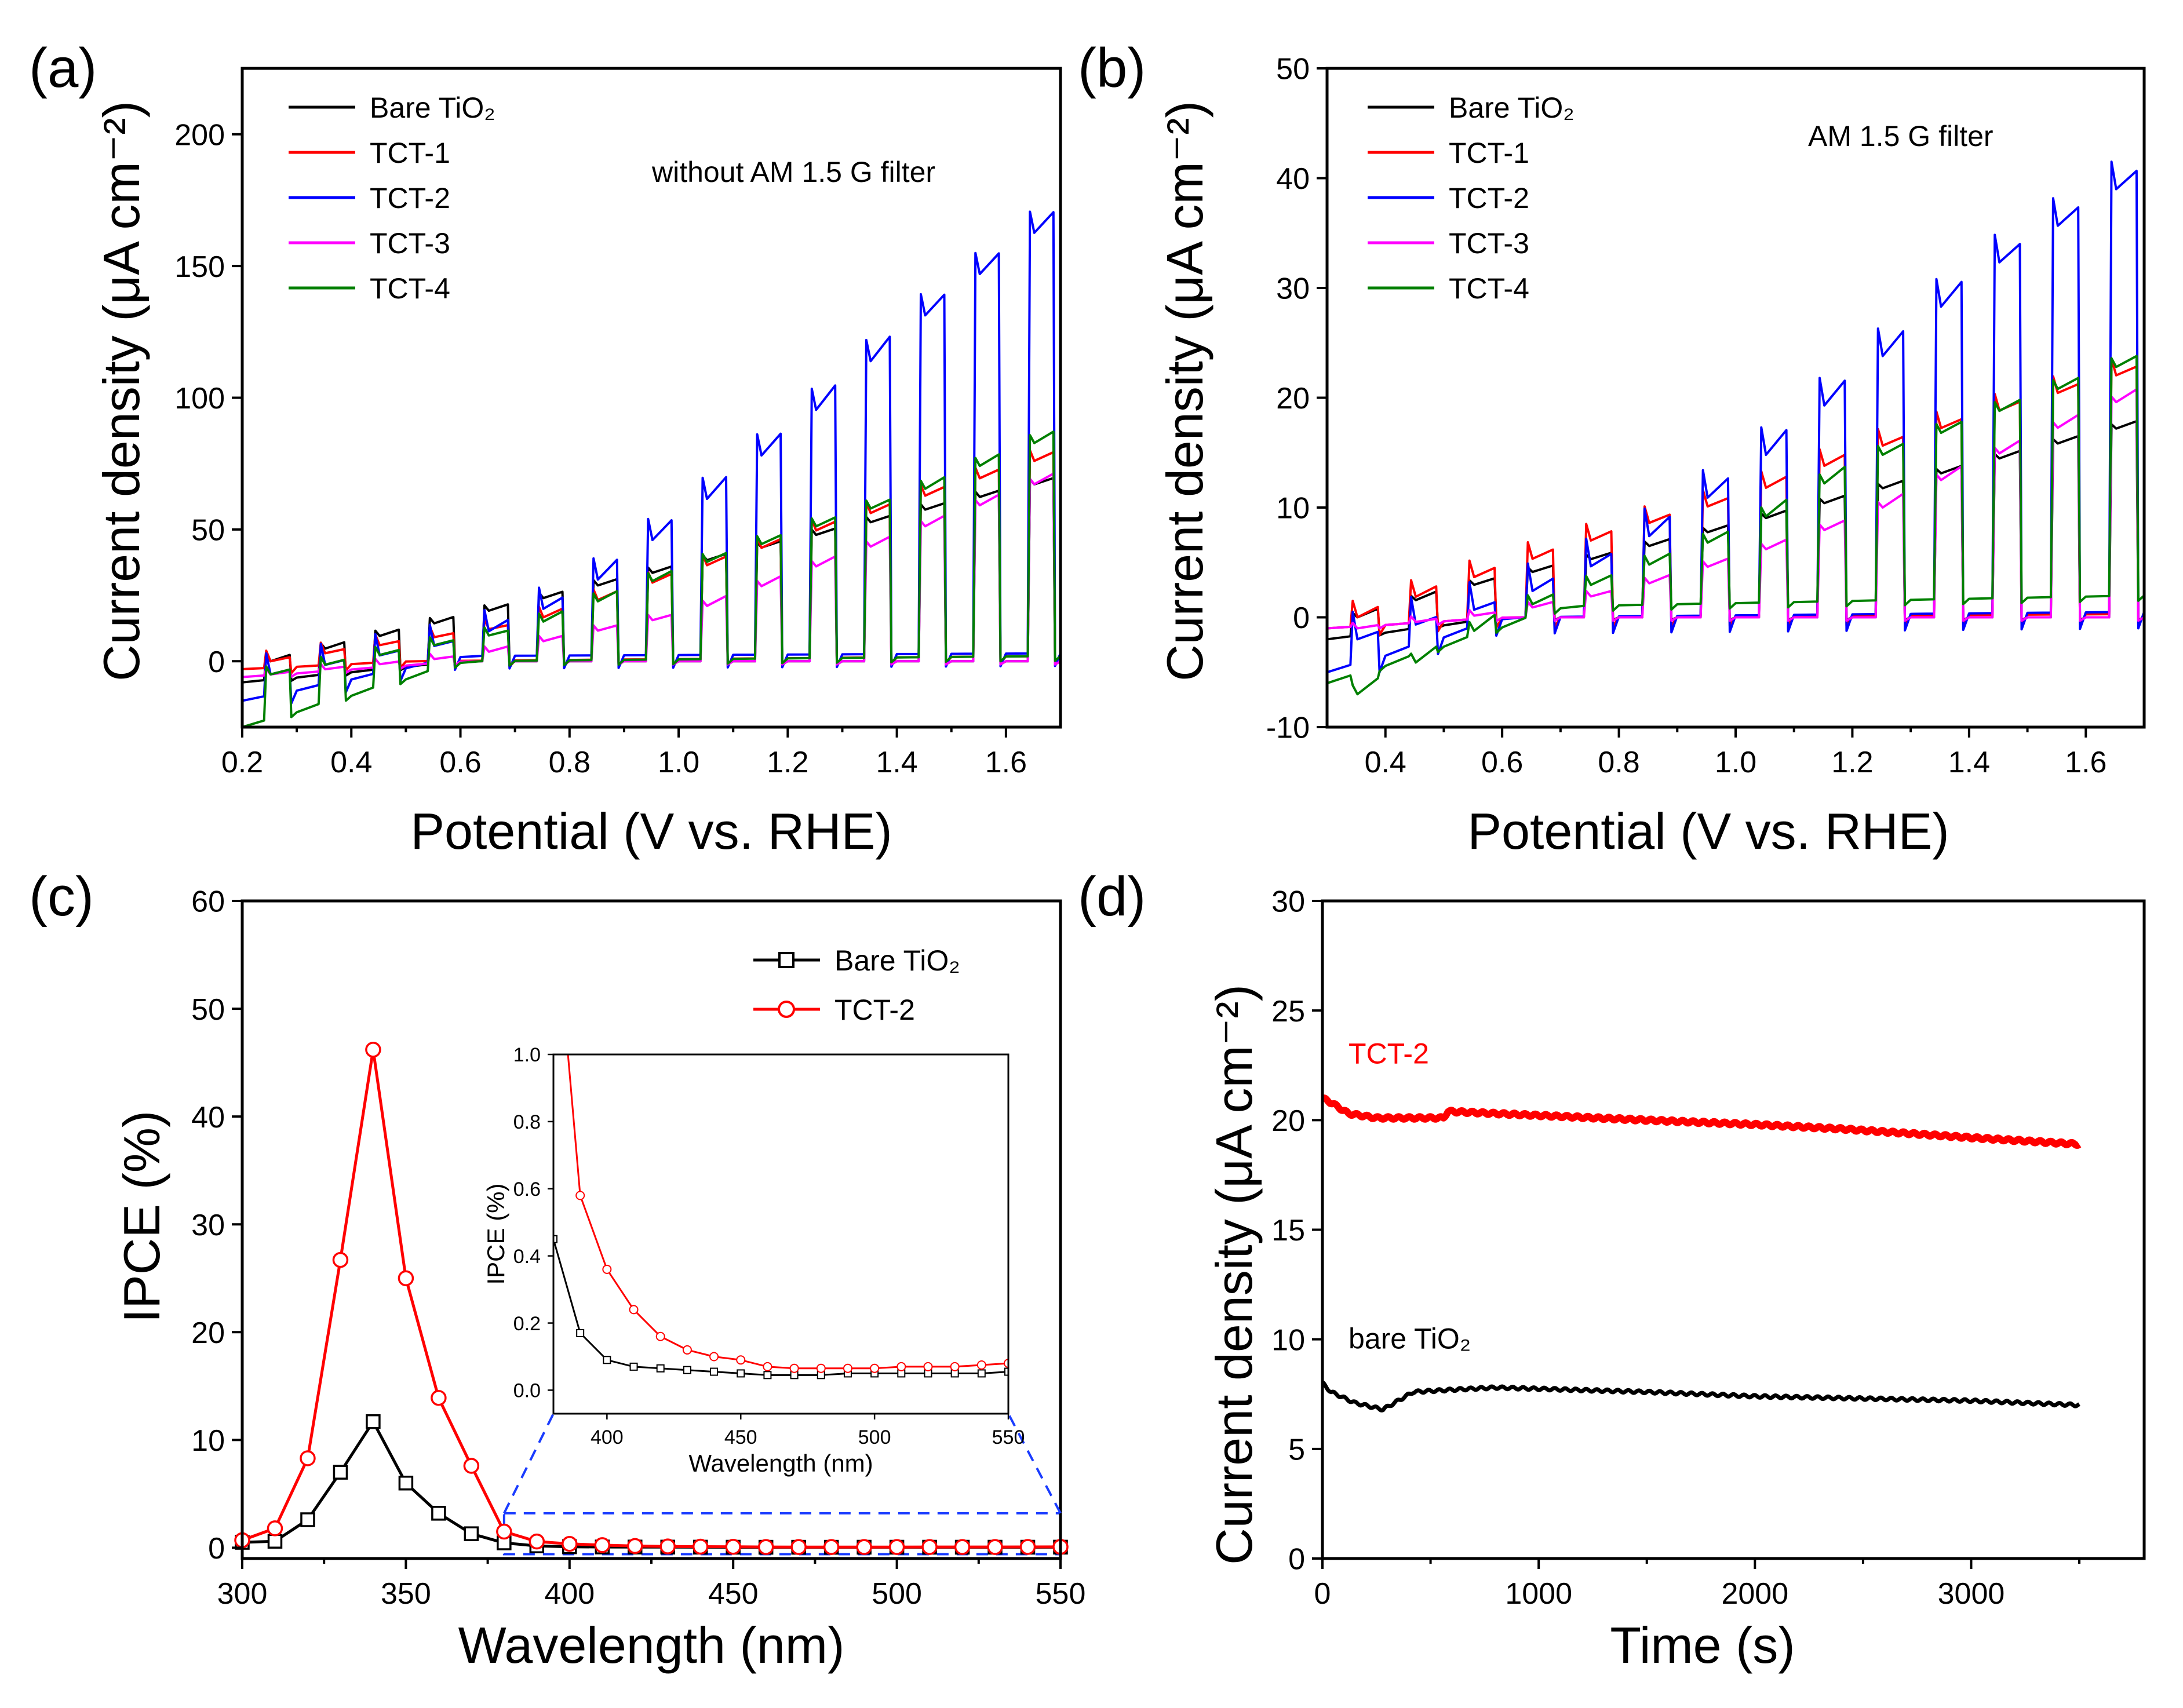 This screenshot has width=2183, height=1708. What do you see at coordinates (410, 243) in the screenshot?
I see `panel-a-legend-label: TCT-3` at bounding box center [410, 243].